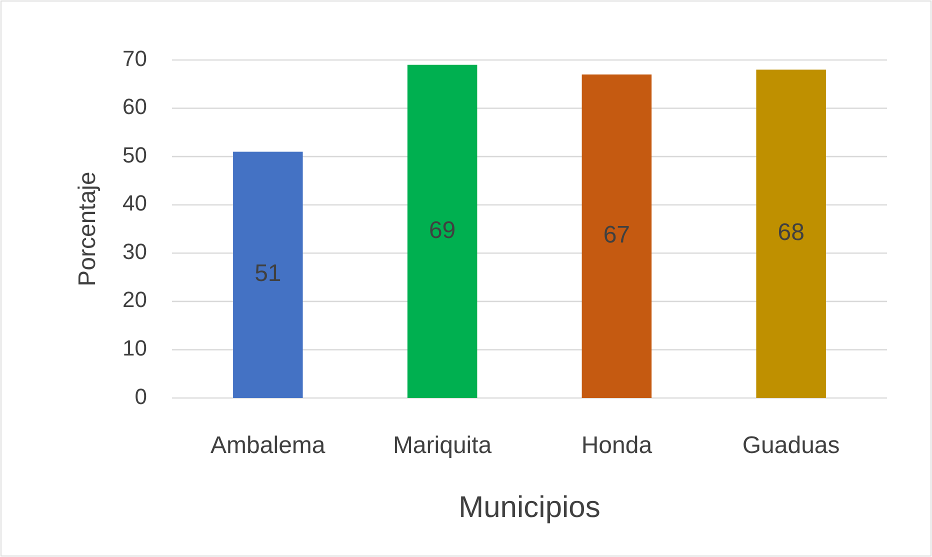 This screenshot has height=557, width=932. What do you see at coordinates (134, 155) in the screenshot?
I see `y-tick-label: 50` at bounding box center [134, 155].